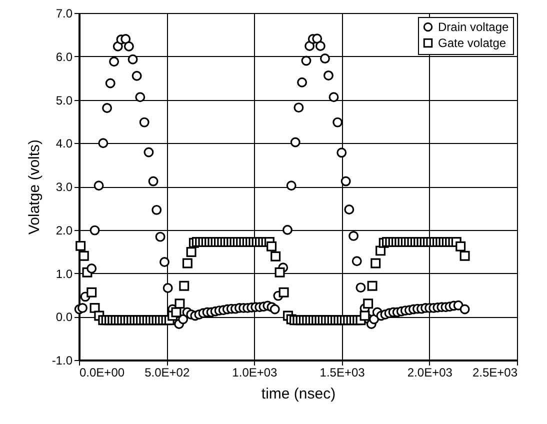 The width and height of the screenshot is (547, 424). I want to click on x-tick-label: 2.5E+03, so click(495, 373).